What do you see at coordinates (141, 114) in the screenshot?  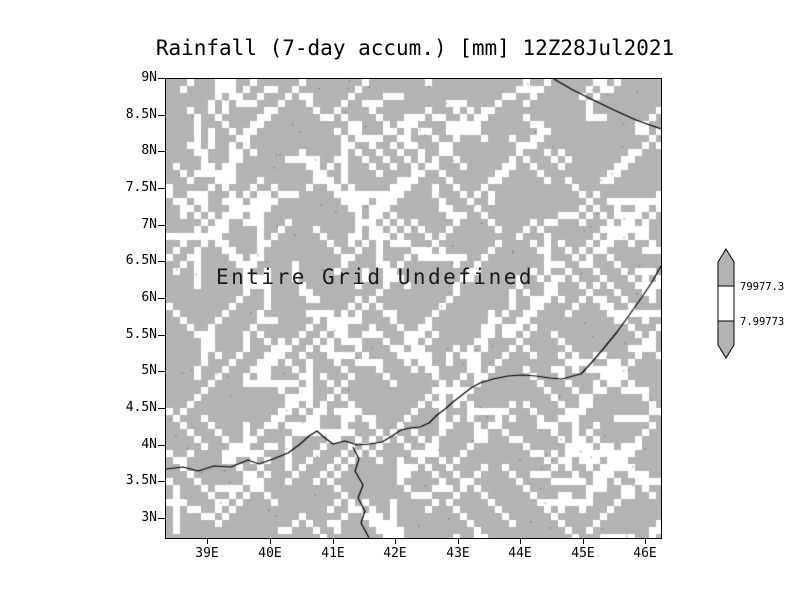 I see `y-tick-label: 8.5N` at bounding box center [141, 114].